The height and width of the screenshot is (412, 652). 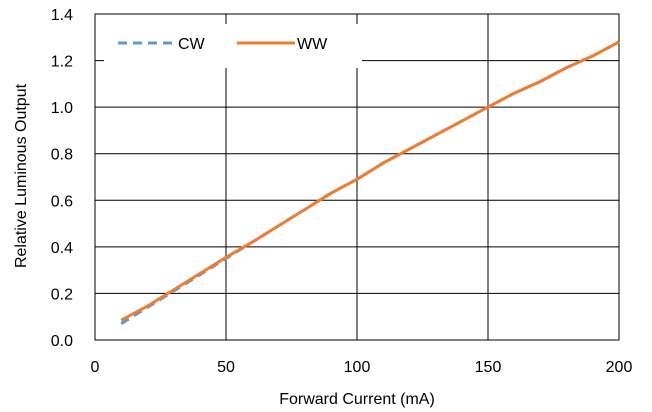 I want to click on x-tick-label: 200, so click(x=619, y=367).